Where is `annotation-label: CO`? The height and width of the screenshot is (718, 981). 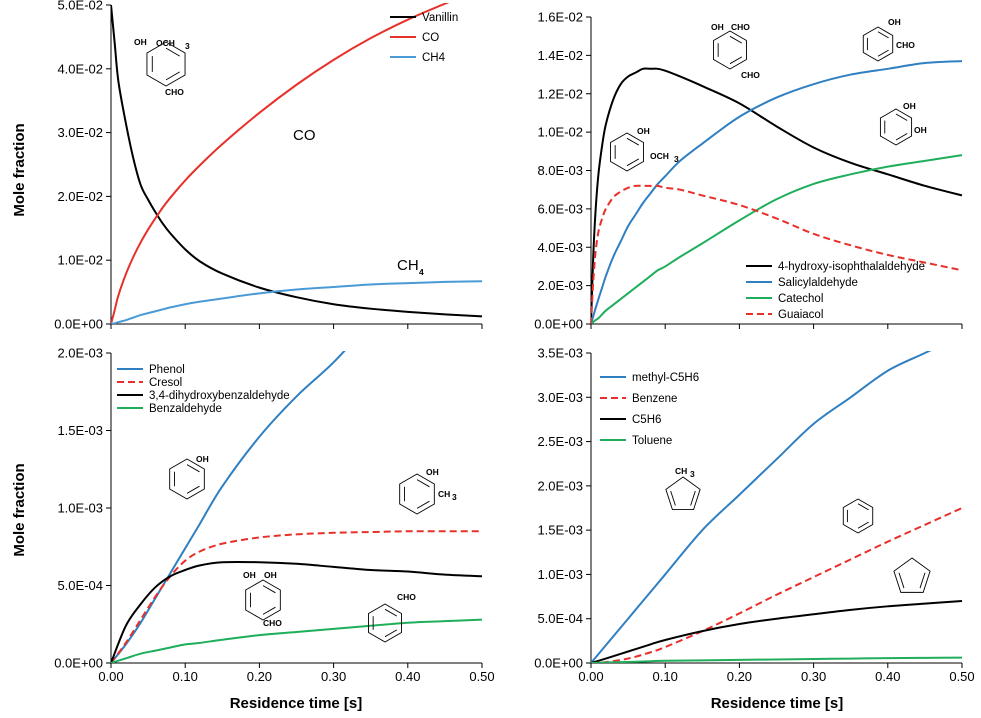 annotation-label: CO is located at coordinates (304, 135).